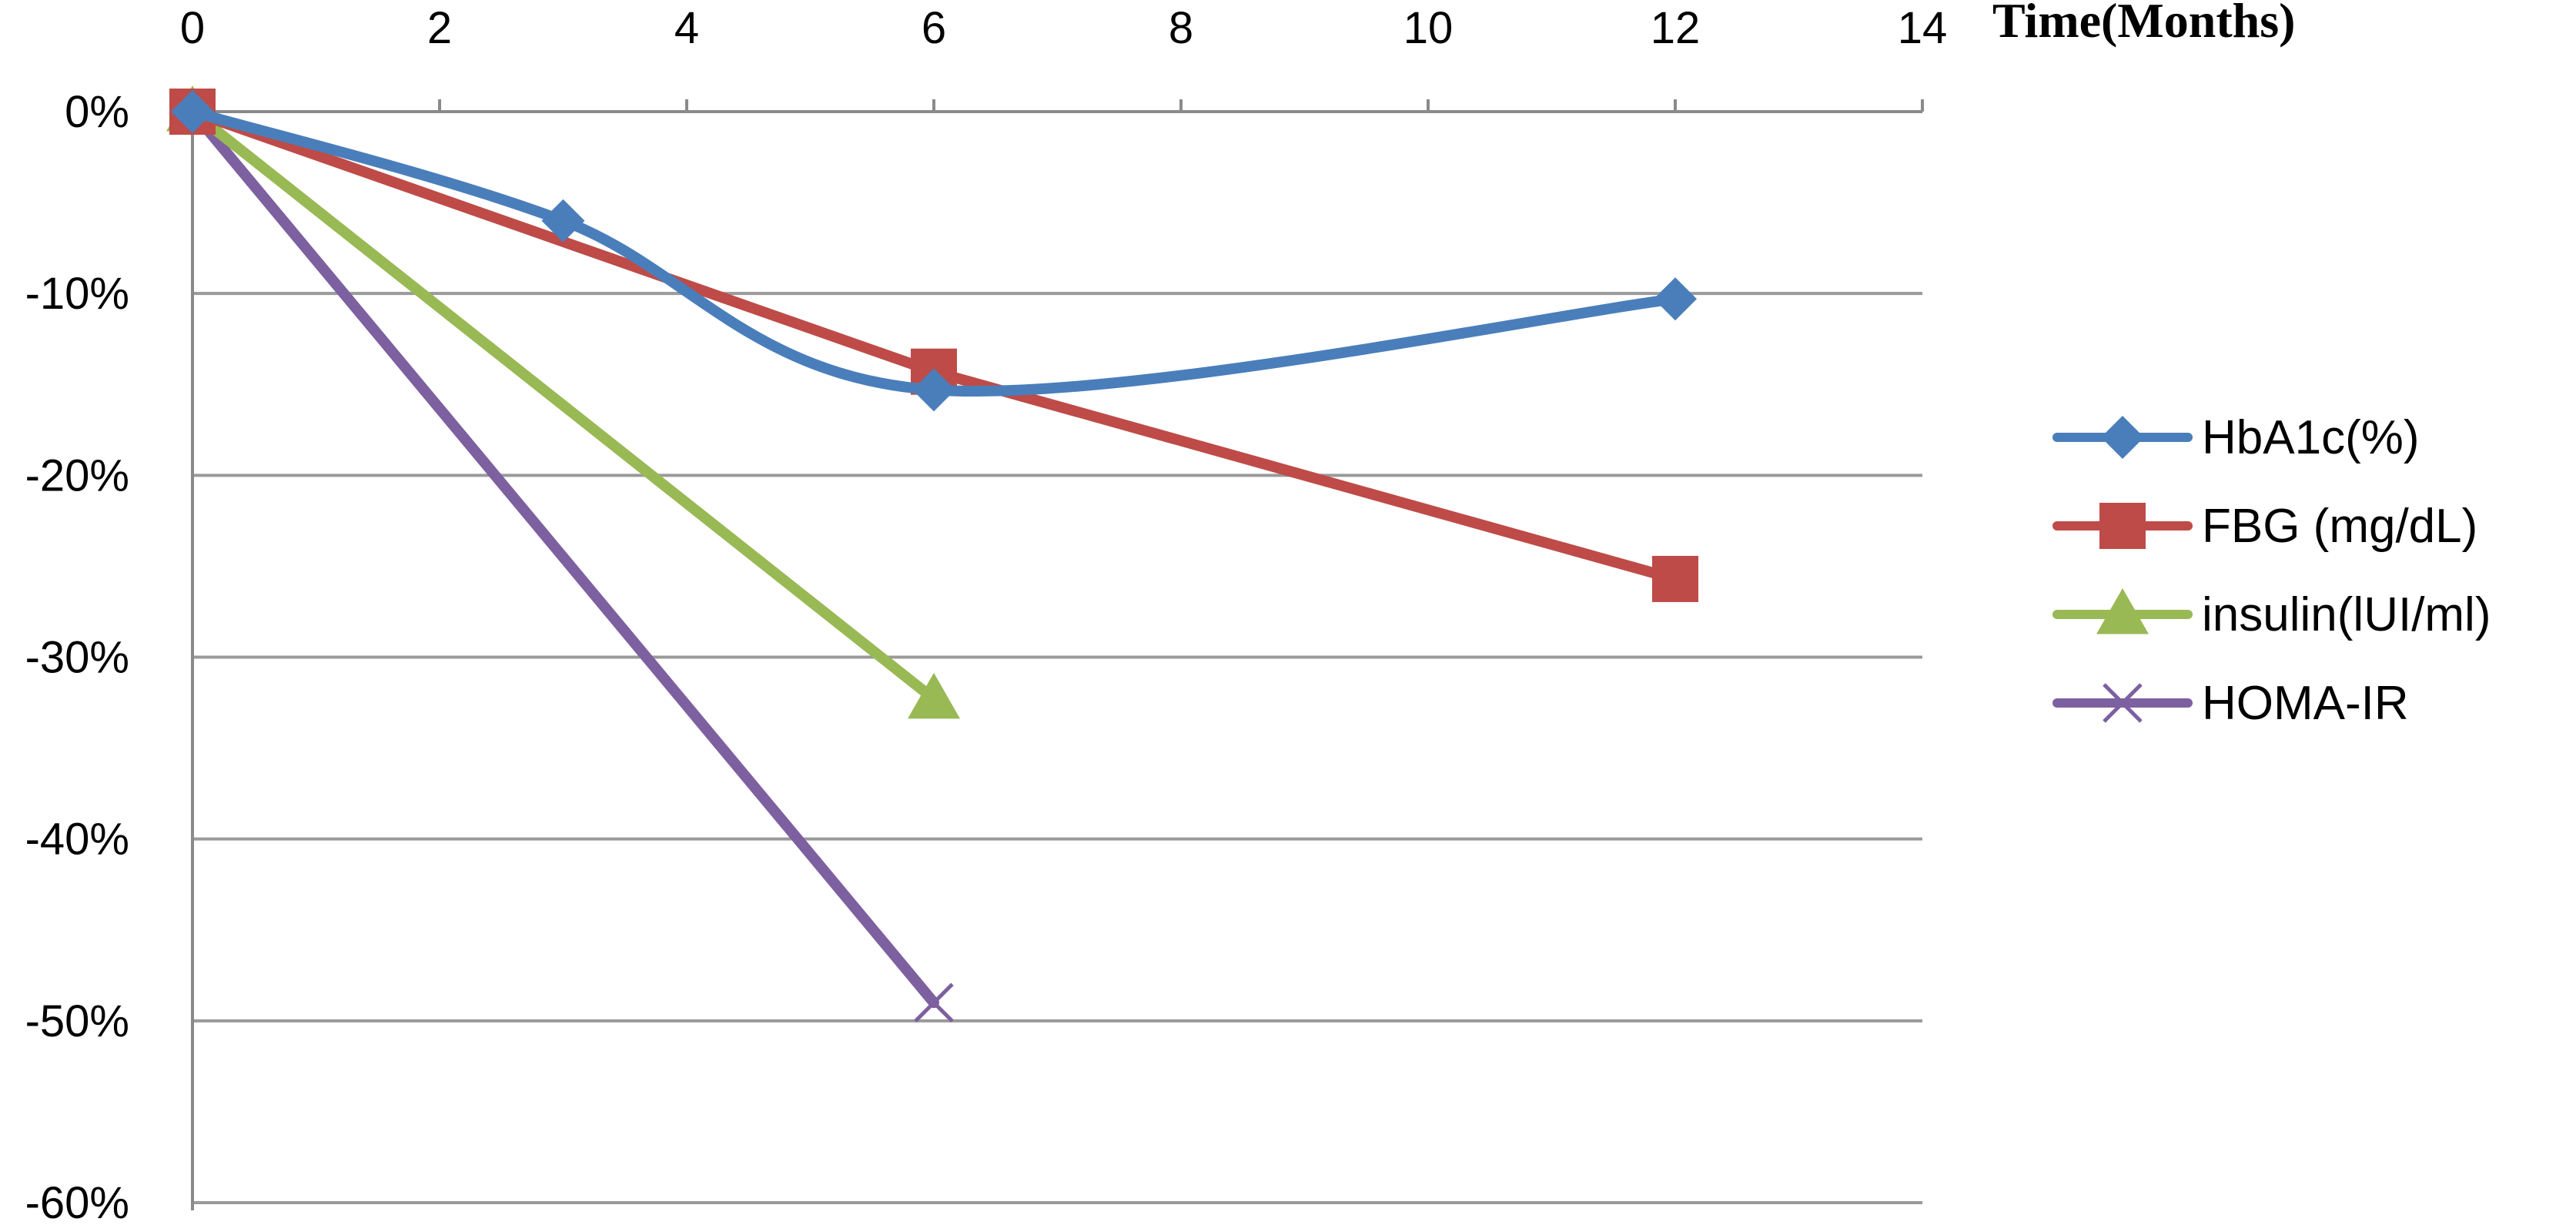 Image resolution: width=2576 pixels, height=1225 pixels. I want to click on x-tick-label: 4, so click(686, 28).